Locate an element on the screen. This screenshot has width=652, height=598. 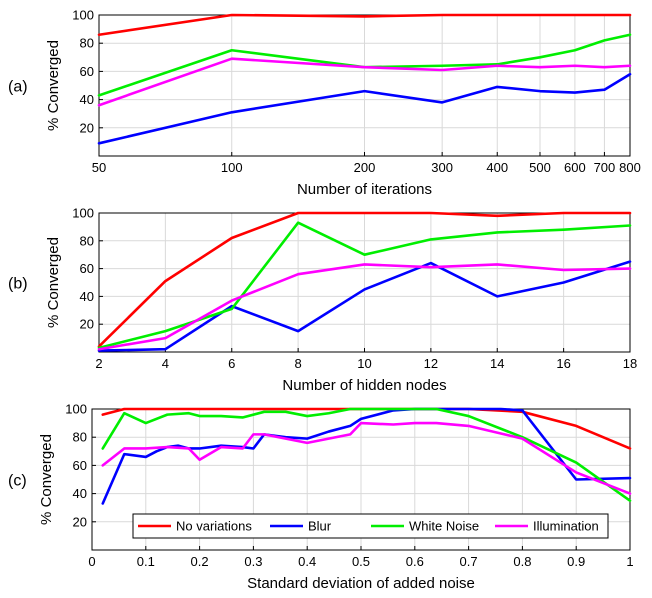
x-tick-label: 0.1 is located at coordinates (146, 561).